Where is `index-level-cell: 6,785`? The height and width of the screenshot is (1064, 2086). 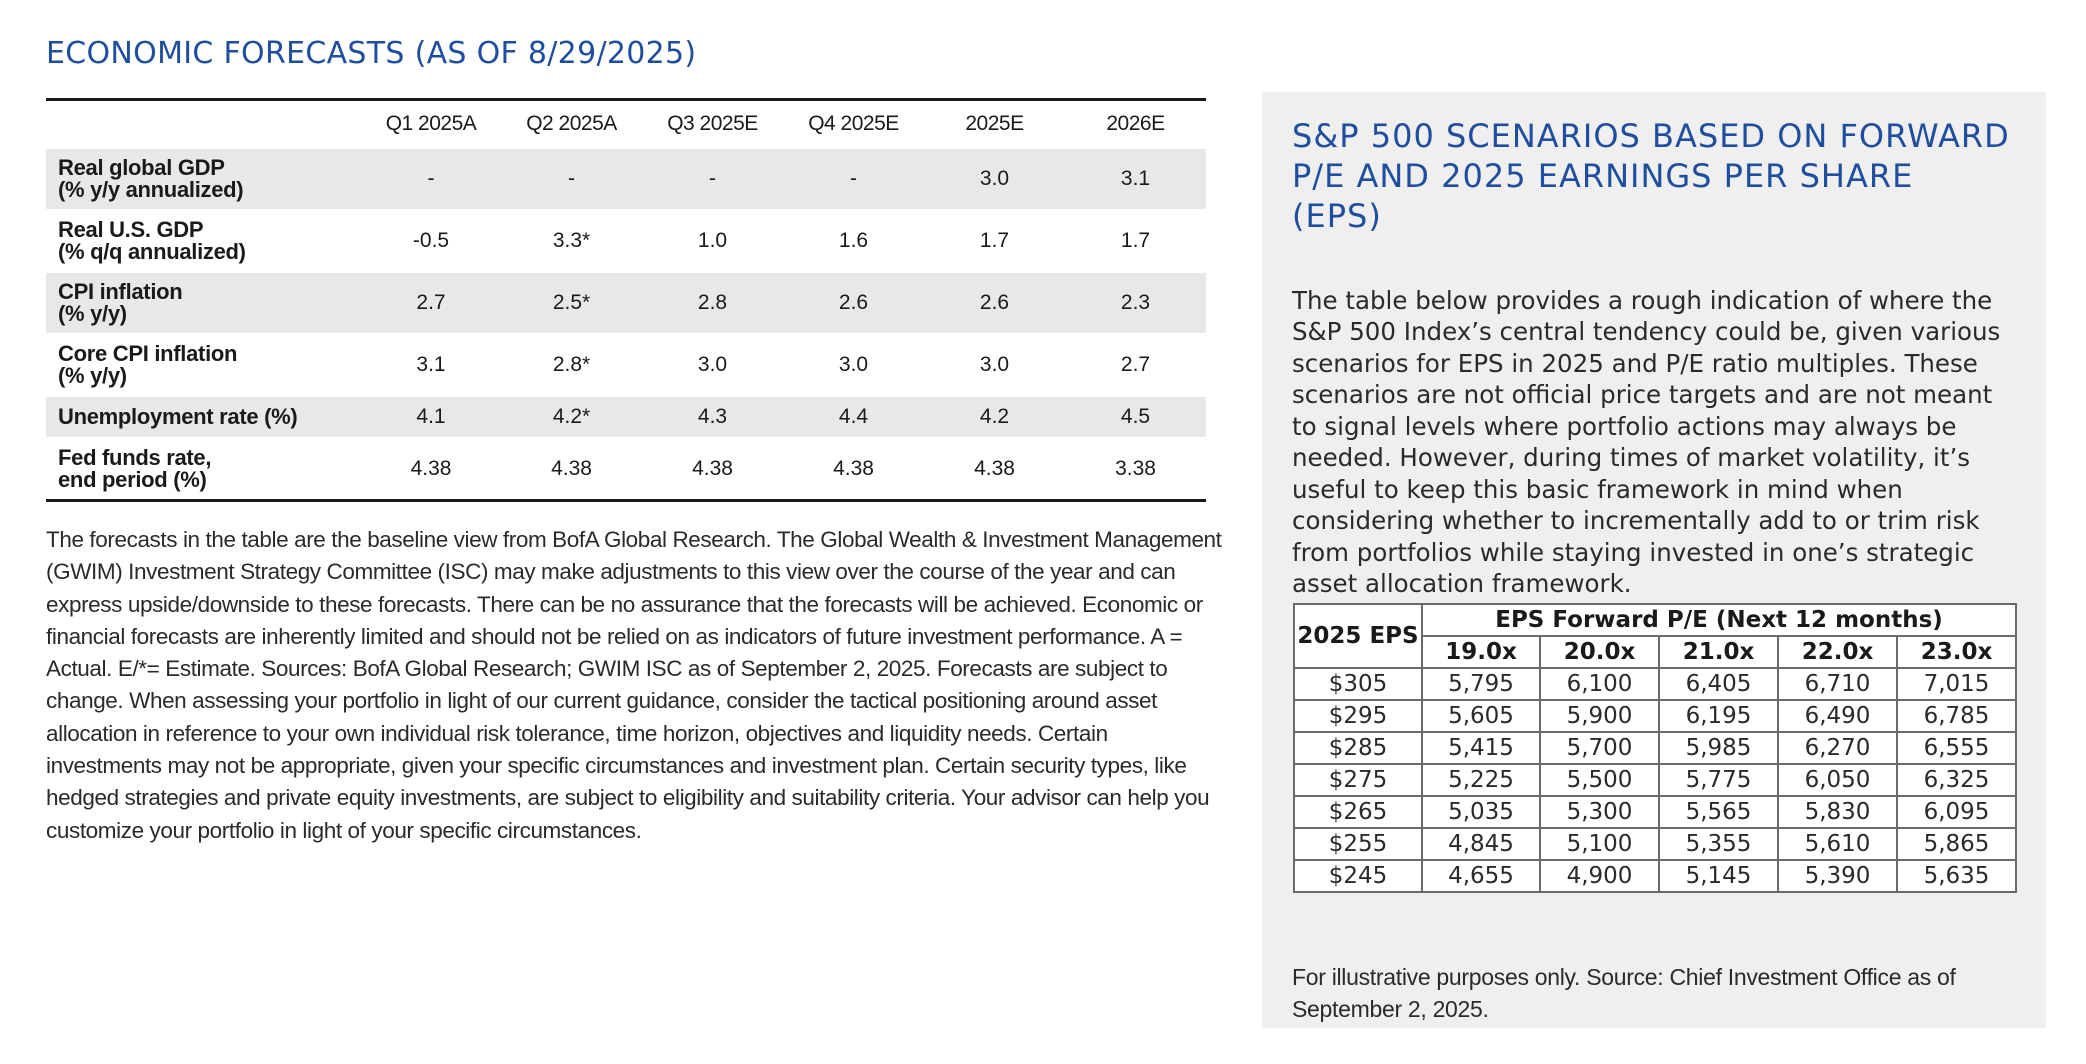
index-level-cell: 6,785 is located at coordinates (1956, 716).